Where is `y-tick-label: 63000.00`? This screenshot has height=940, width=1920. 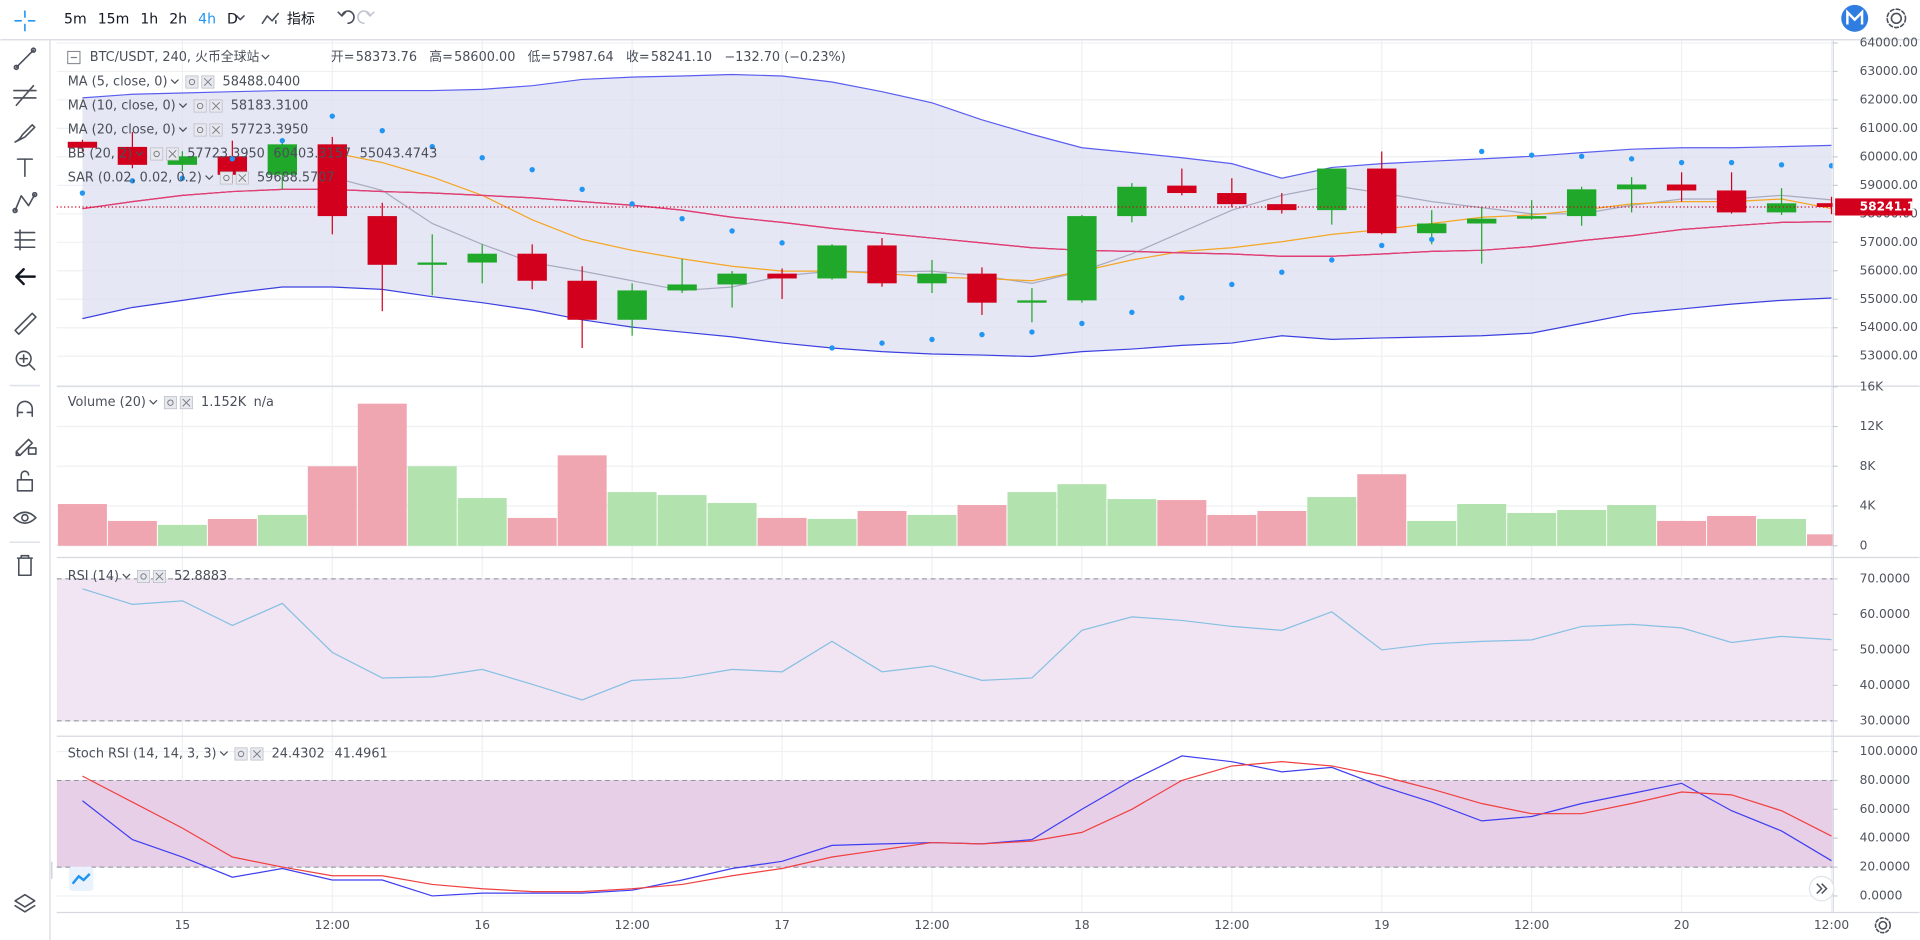 y-tick-label: 63000.00 is located at coordinates (1889, 71).